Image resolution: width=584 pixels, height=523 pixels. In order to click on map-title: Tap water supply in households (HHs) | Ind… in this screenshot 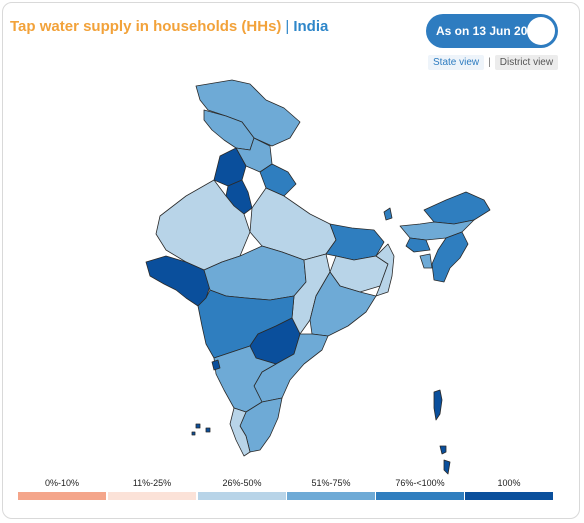, I will do `click(169, 26)`.